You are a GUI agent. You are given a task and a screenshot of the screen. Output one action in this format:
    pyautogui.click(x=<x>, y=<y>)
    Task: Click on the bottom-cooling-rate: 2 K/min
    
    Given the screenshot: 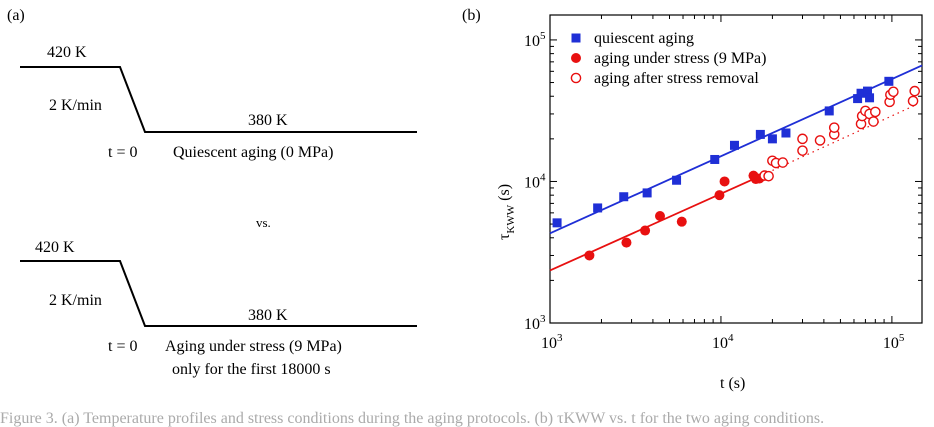 What is the action you would take?
    pyautogui.click(x=75, y=300)
    